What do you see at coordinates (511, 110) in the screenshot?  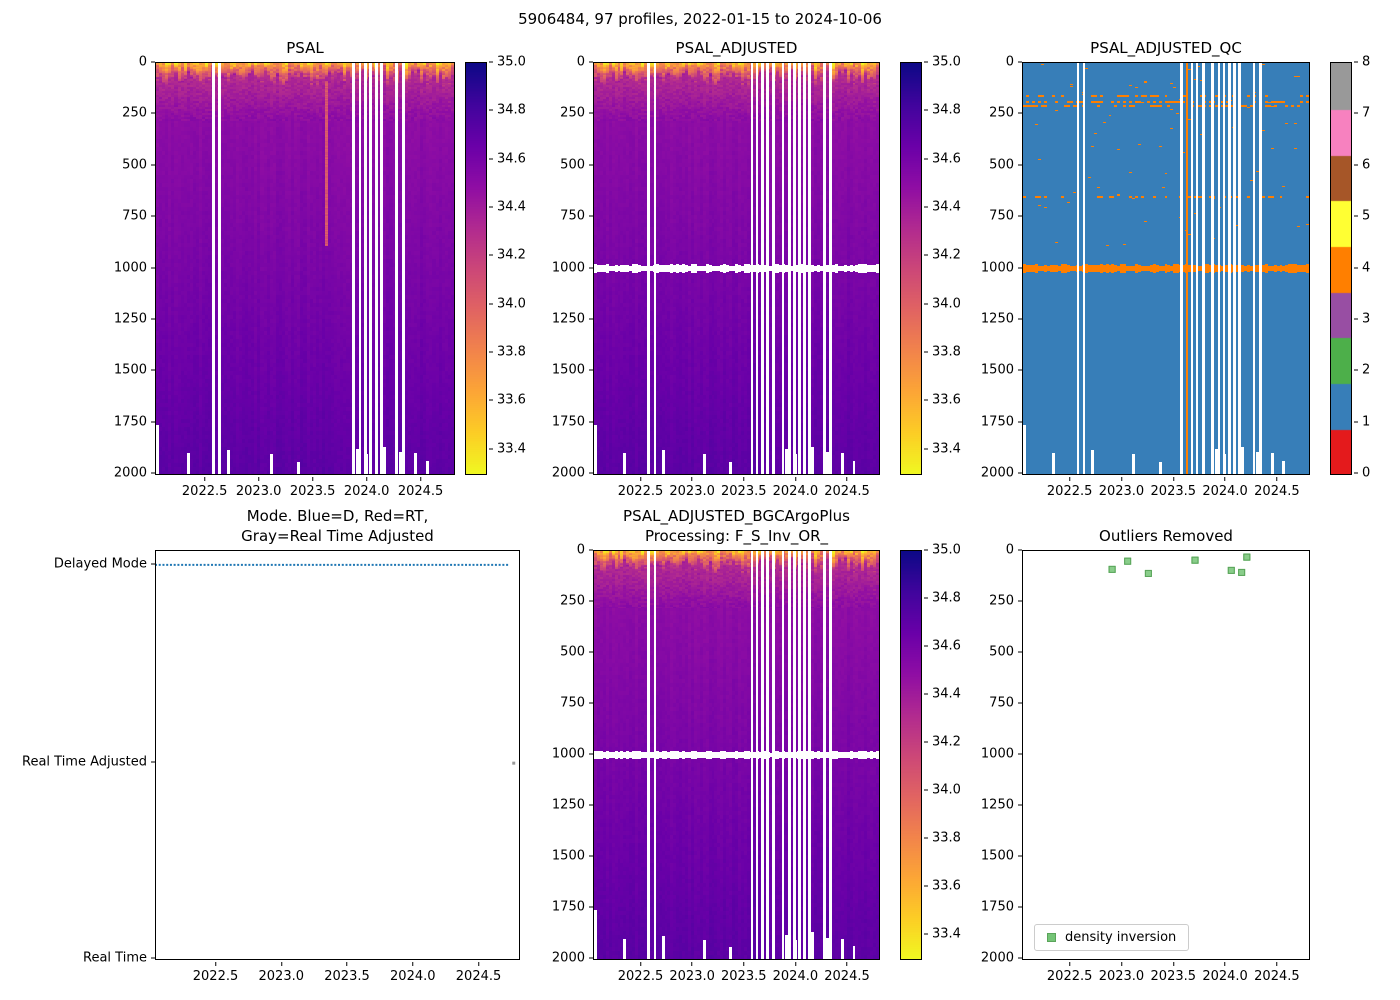 I see `tick-label: 34.8` at bounding box center [511, 110].